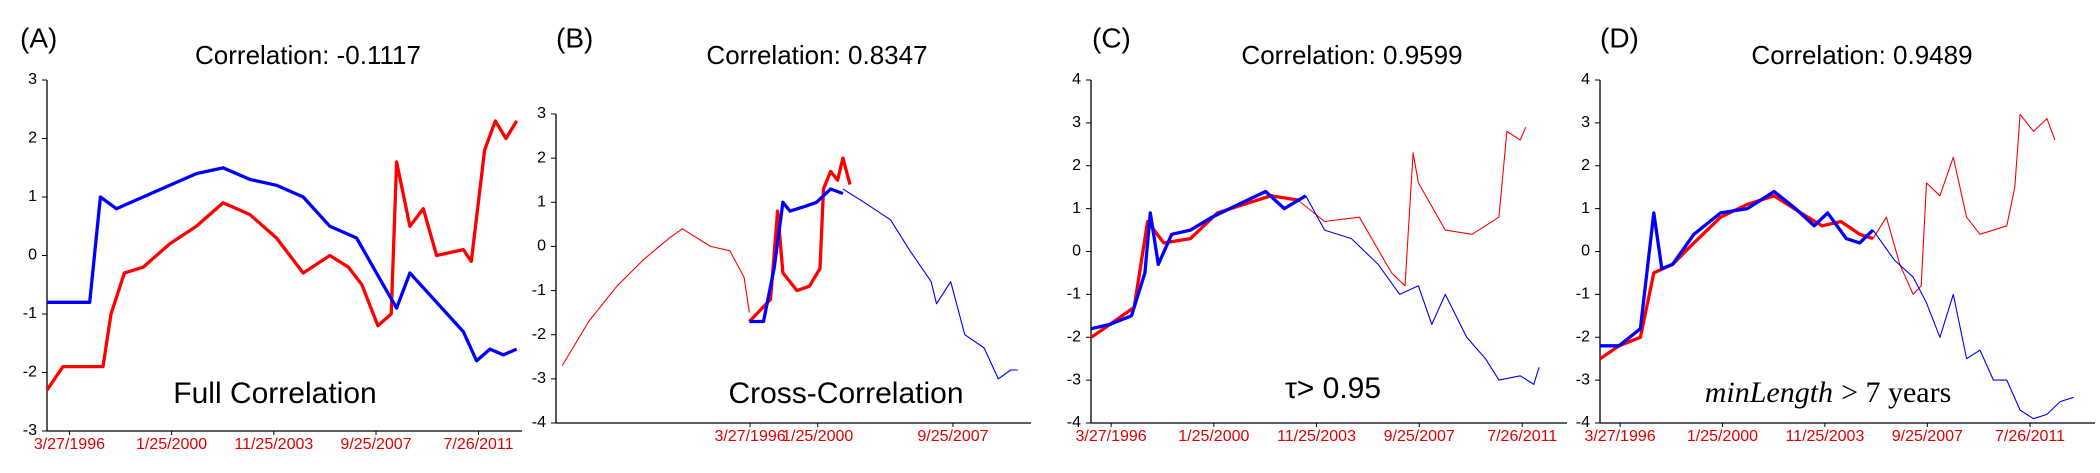 The width and height of the screenshot is (2100, 473). I want to click on panel-label: (B), so click(574, 37).